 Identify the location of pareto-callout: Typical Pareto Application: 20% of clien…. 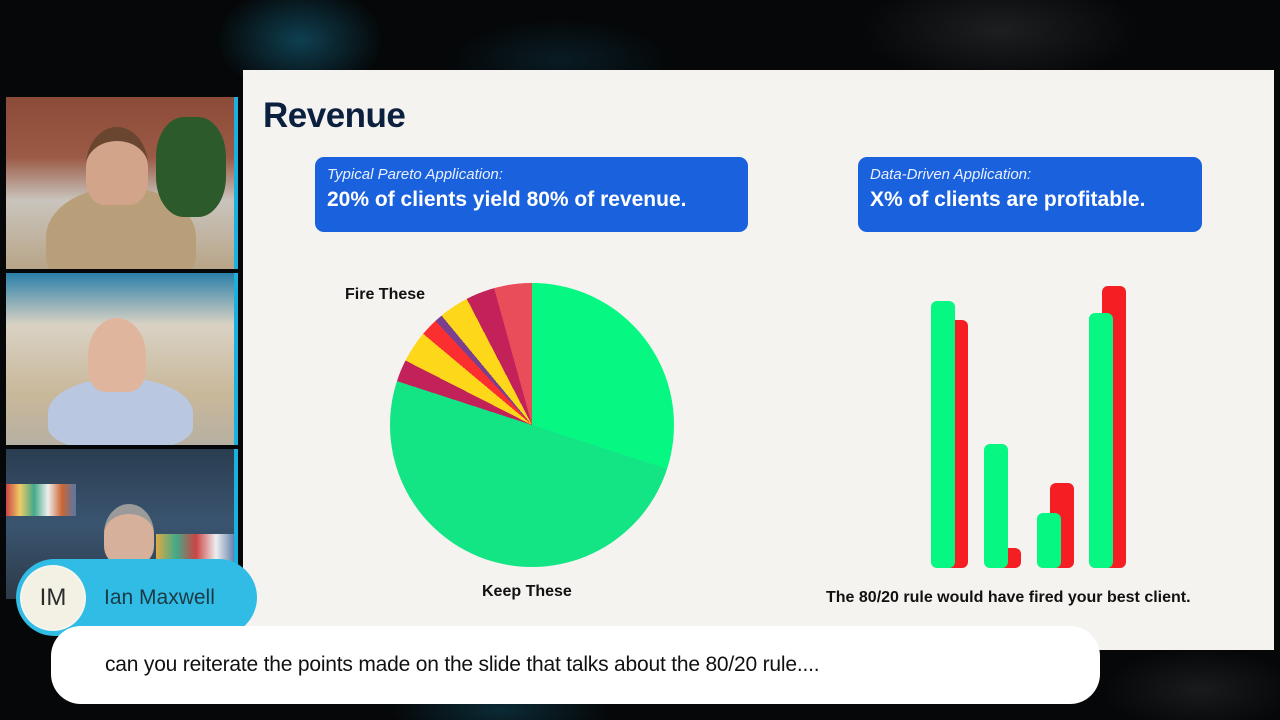
(531, 194).